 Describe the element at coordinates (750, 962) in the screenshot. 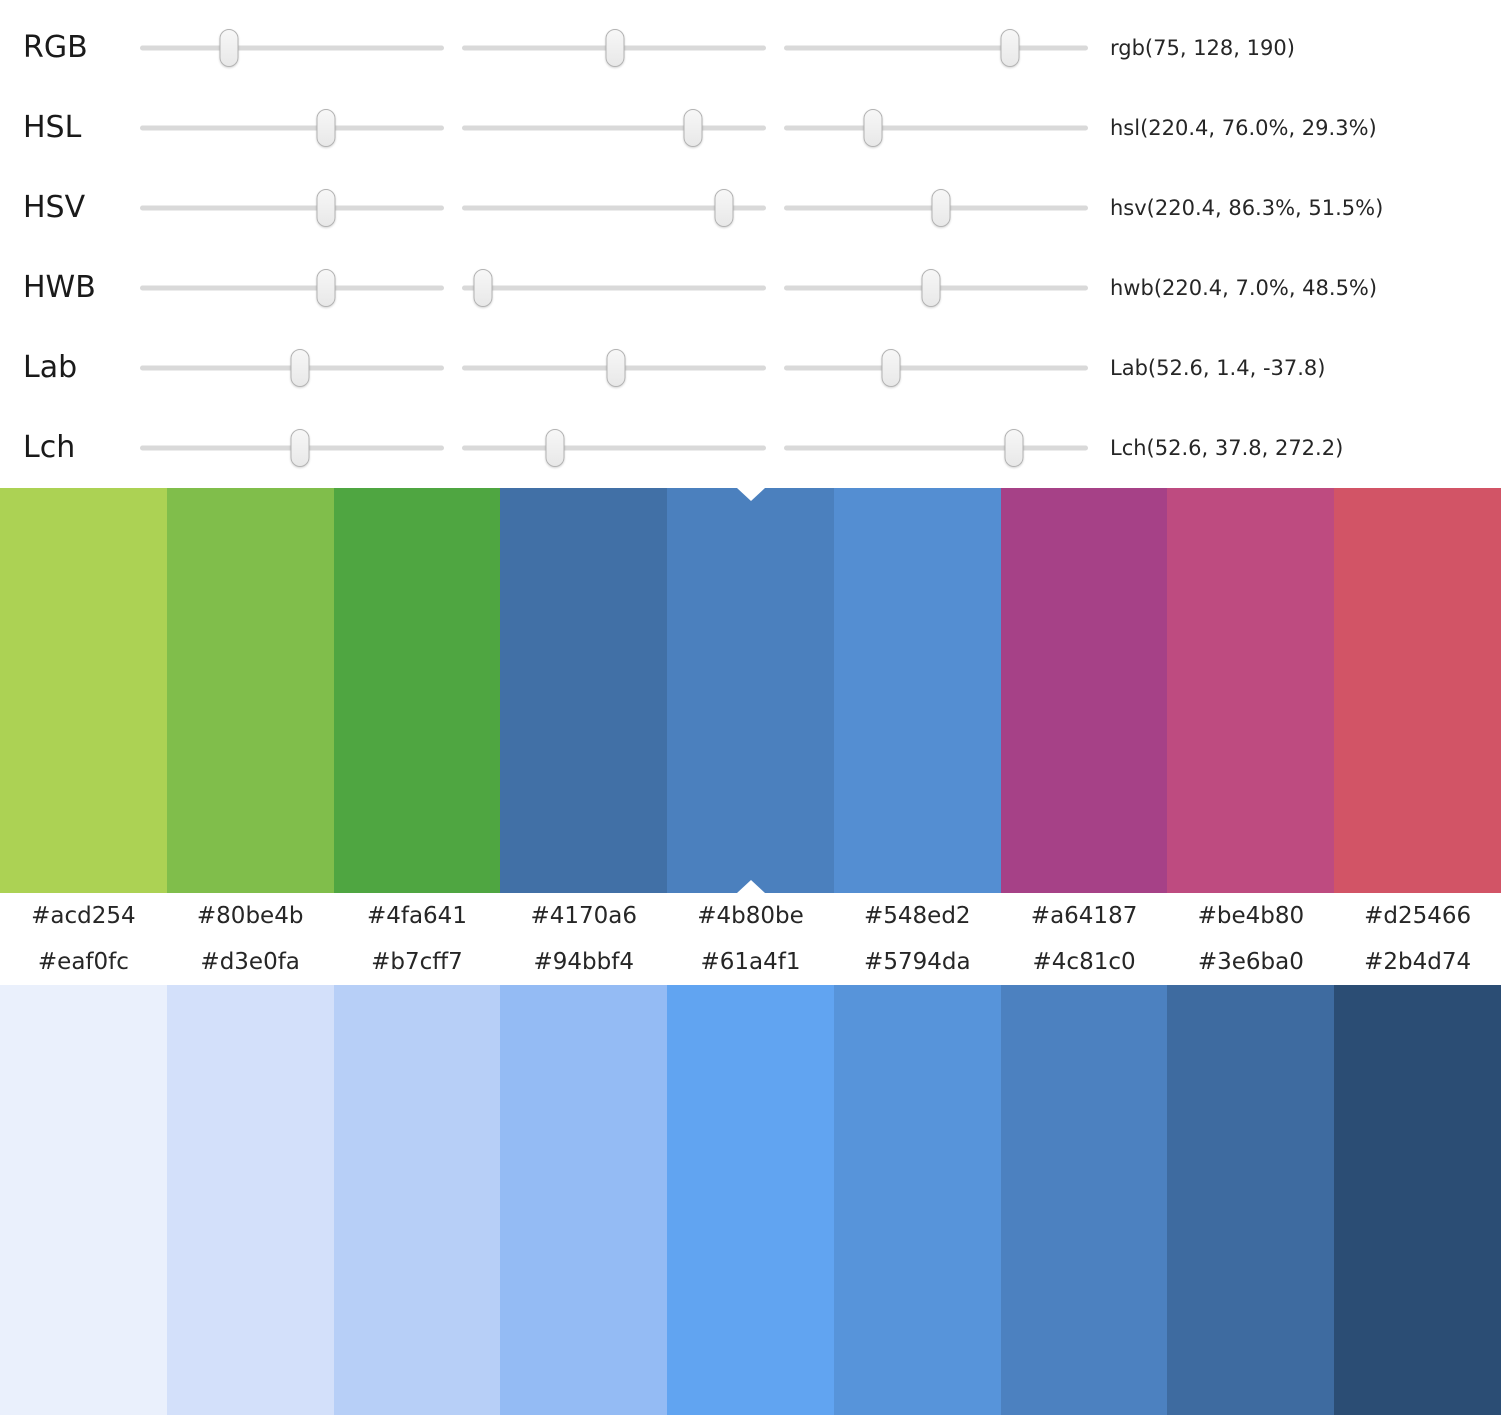

I see `hex-label: #61a4f1` at that location.